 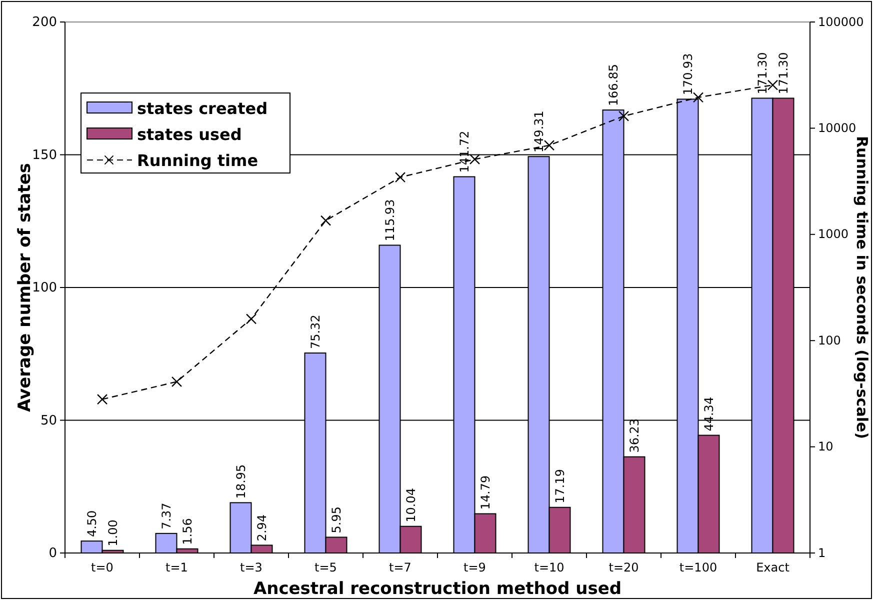 What do you see at coordinates (251, 567) in the screenshot?
I see `x-tick-label: t=3` at bounding box center [251, 567].